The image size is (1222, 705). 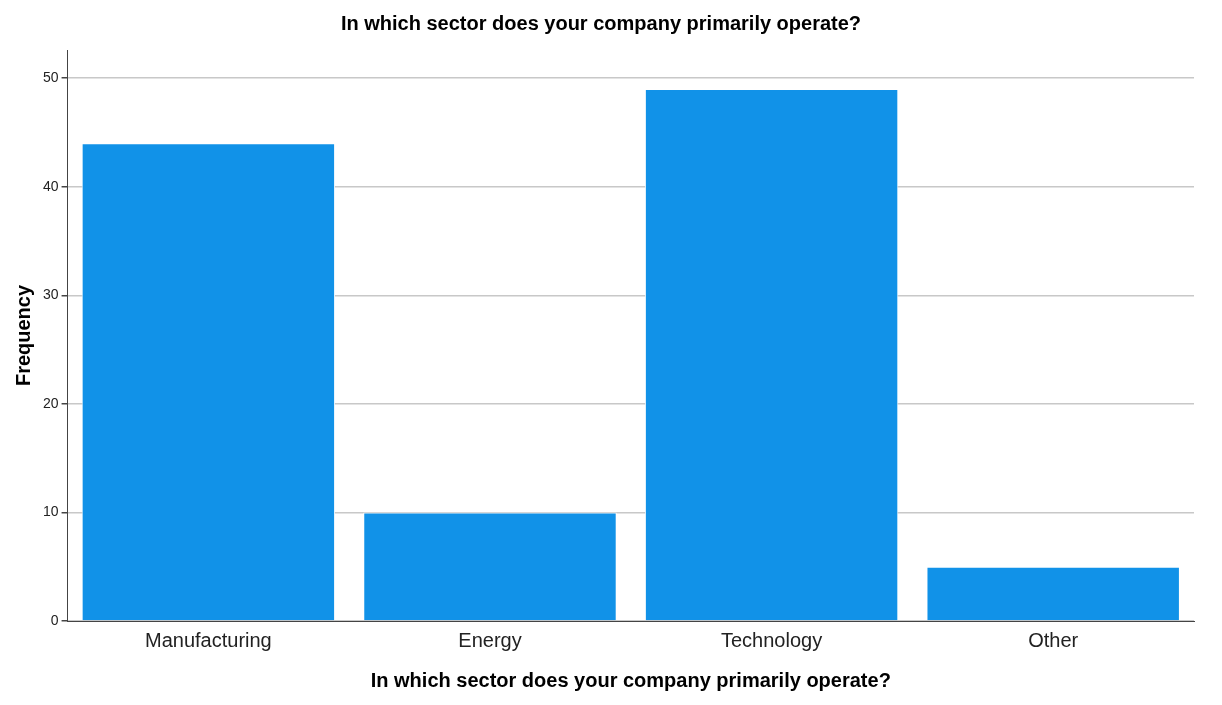 I want to click on x-tick-label: Manufacturing, so click(x=208, y=639).